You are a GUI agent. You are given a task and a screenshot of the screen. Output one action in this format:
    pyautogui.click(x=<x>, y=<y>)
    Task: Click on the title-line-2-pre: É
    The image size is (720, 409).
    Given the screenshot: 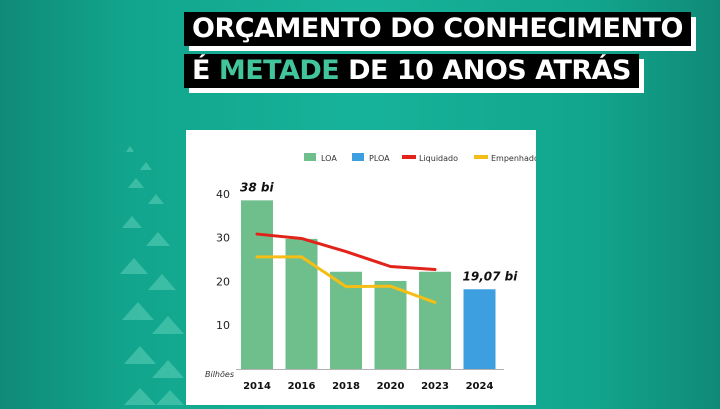 What is the action you would take?
    pyautogui.click(x=205, y=70)
    